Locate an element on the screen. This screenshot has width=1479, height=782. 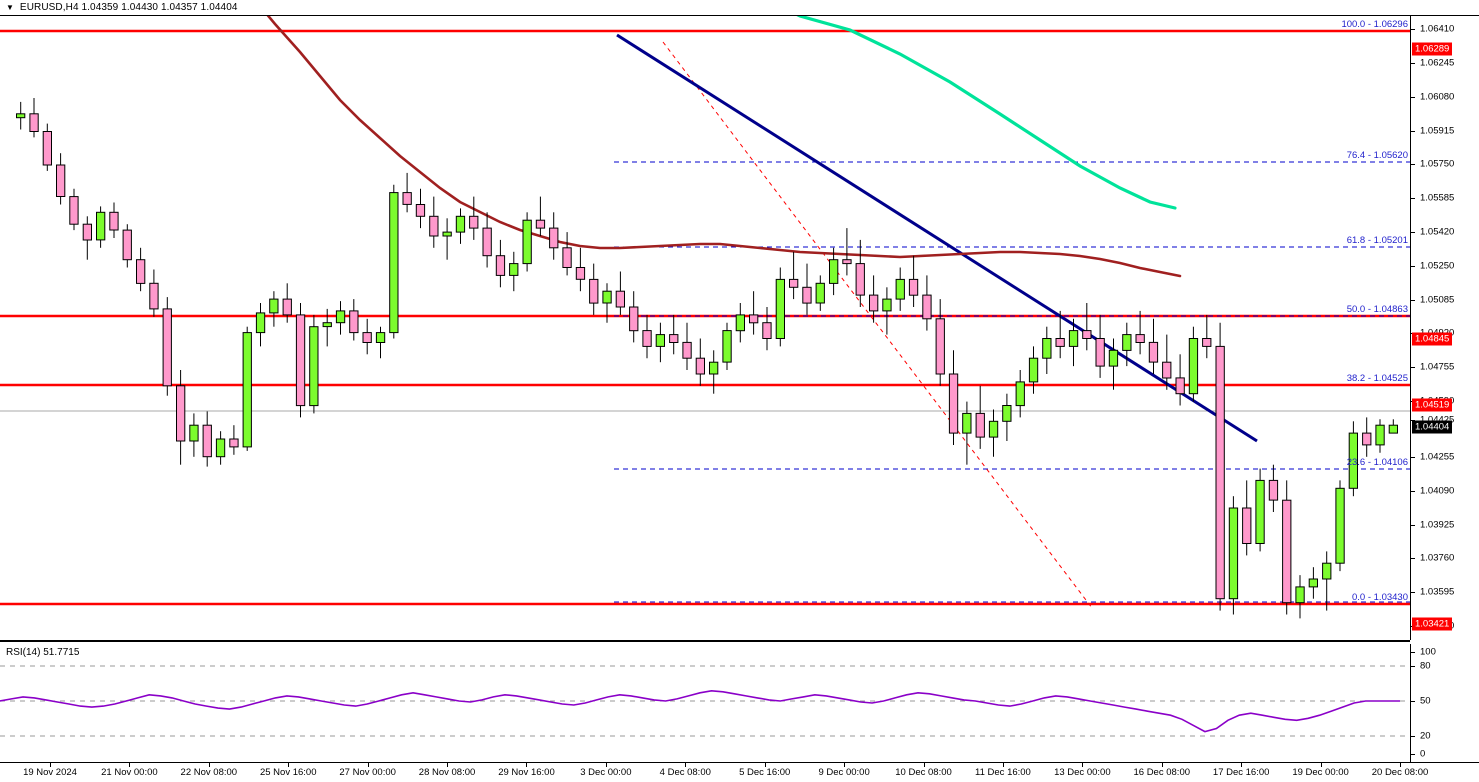
fib-label-100: 100.0 - 1.06296 is located at coordinates (1374, 24).